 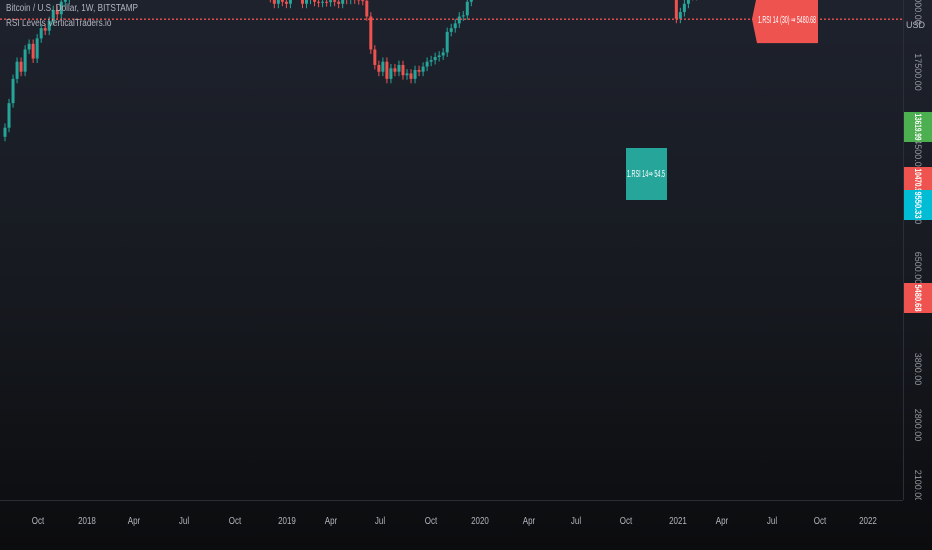 I want to click on price-tick-label: 2100.00, so click(x=918, y=485).